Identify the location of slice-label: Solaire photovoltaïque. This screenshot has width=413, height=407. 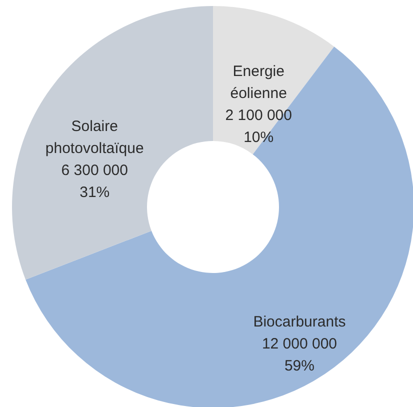
(94, 137).